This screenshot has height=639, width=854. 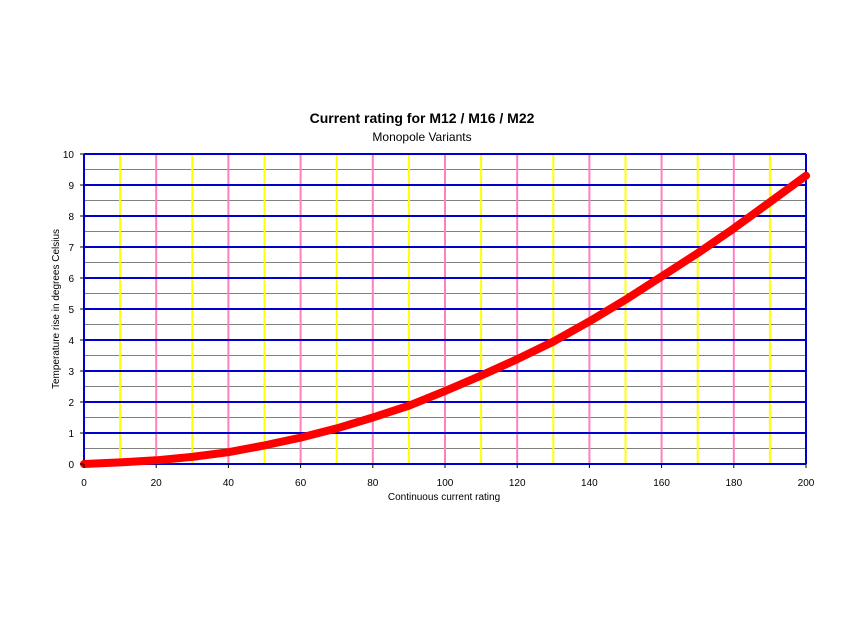 What do you see at coordinates (71, 279) in the screenshot?
I see `y-tick-label: 6` at bounding box center [71, 279].